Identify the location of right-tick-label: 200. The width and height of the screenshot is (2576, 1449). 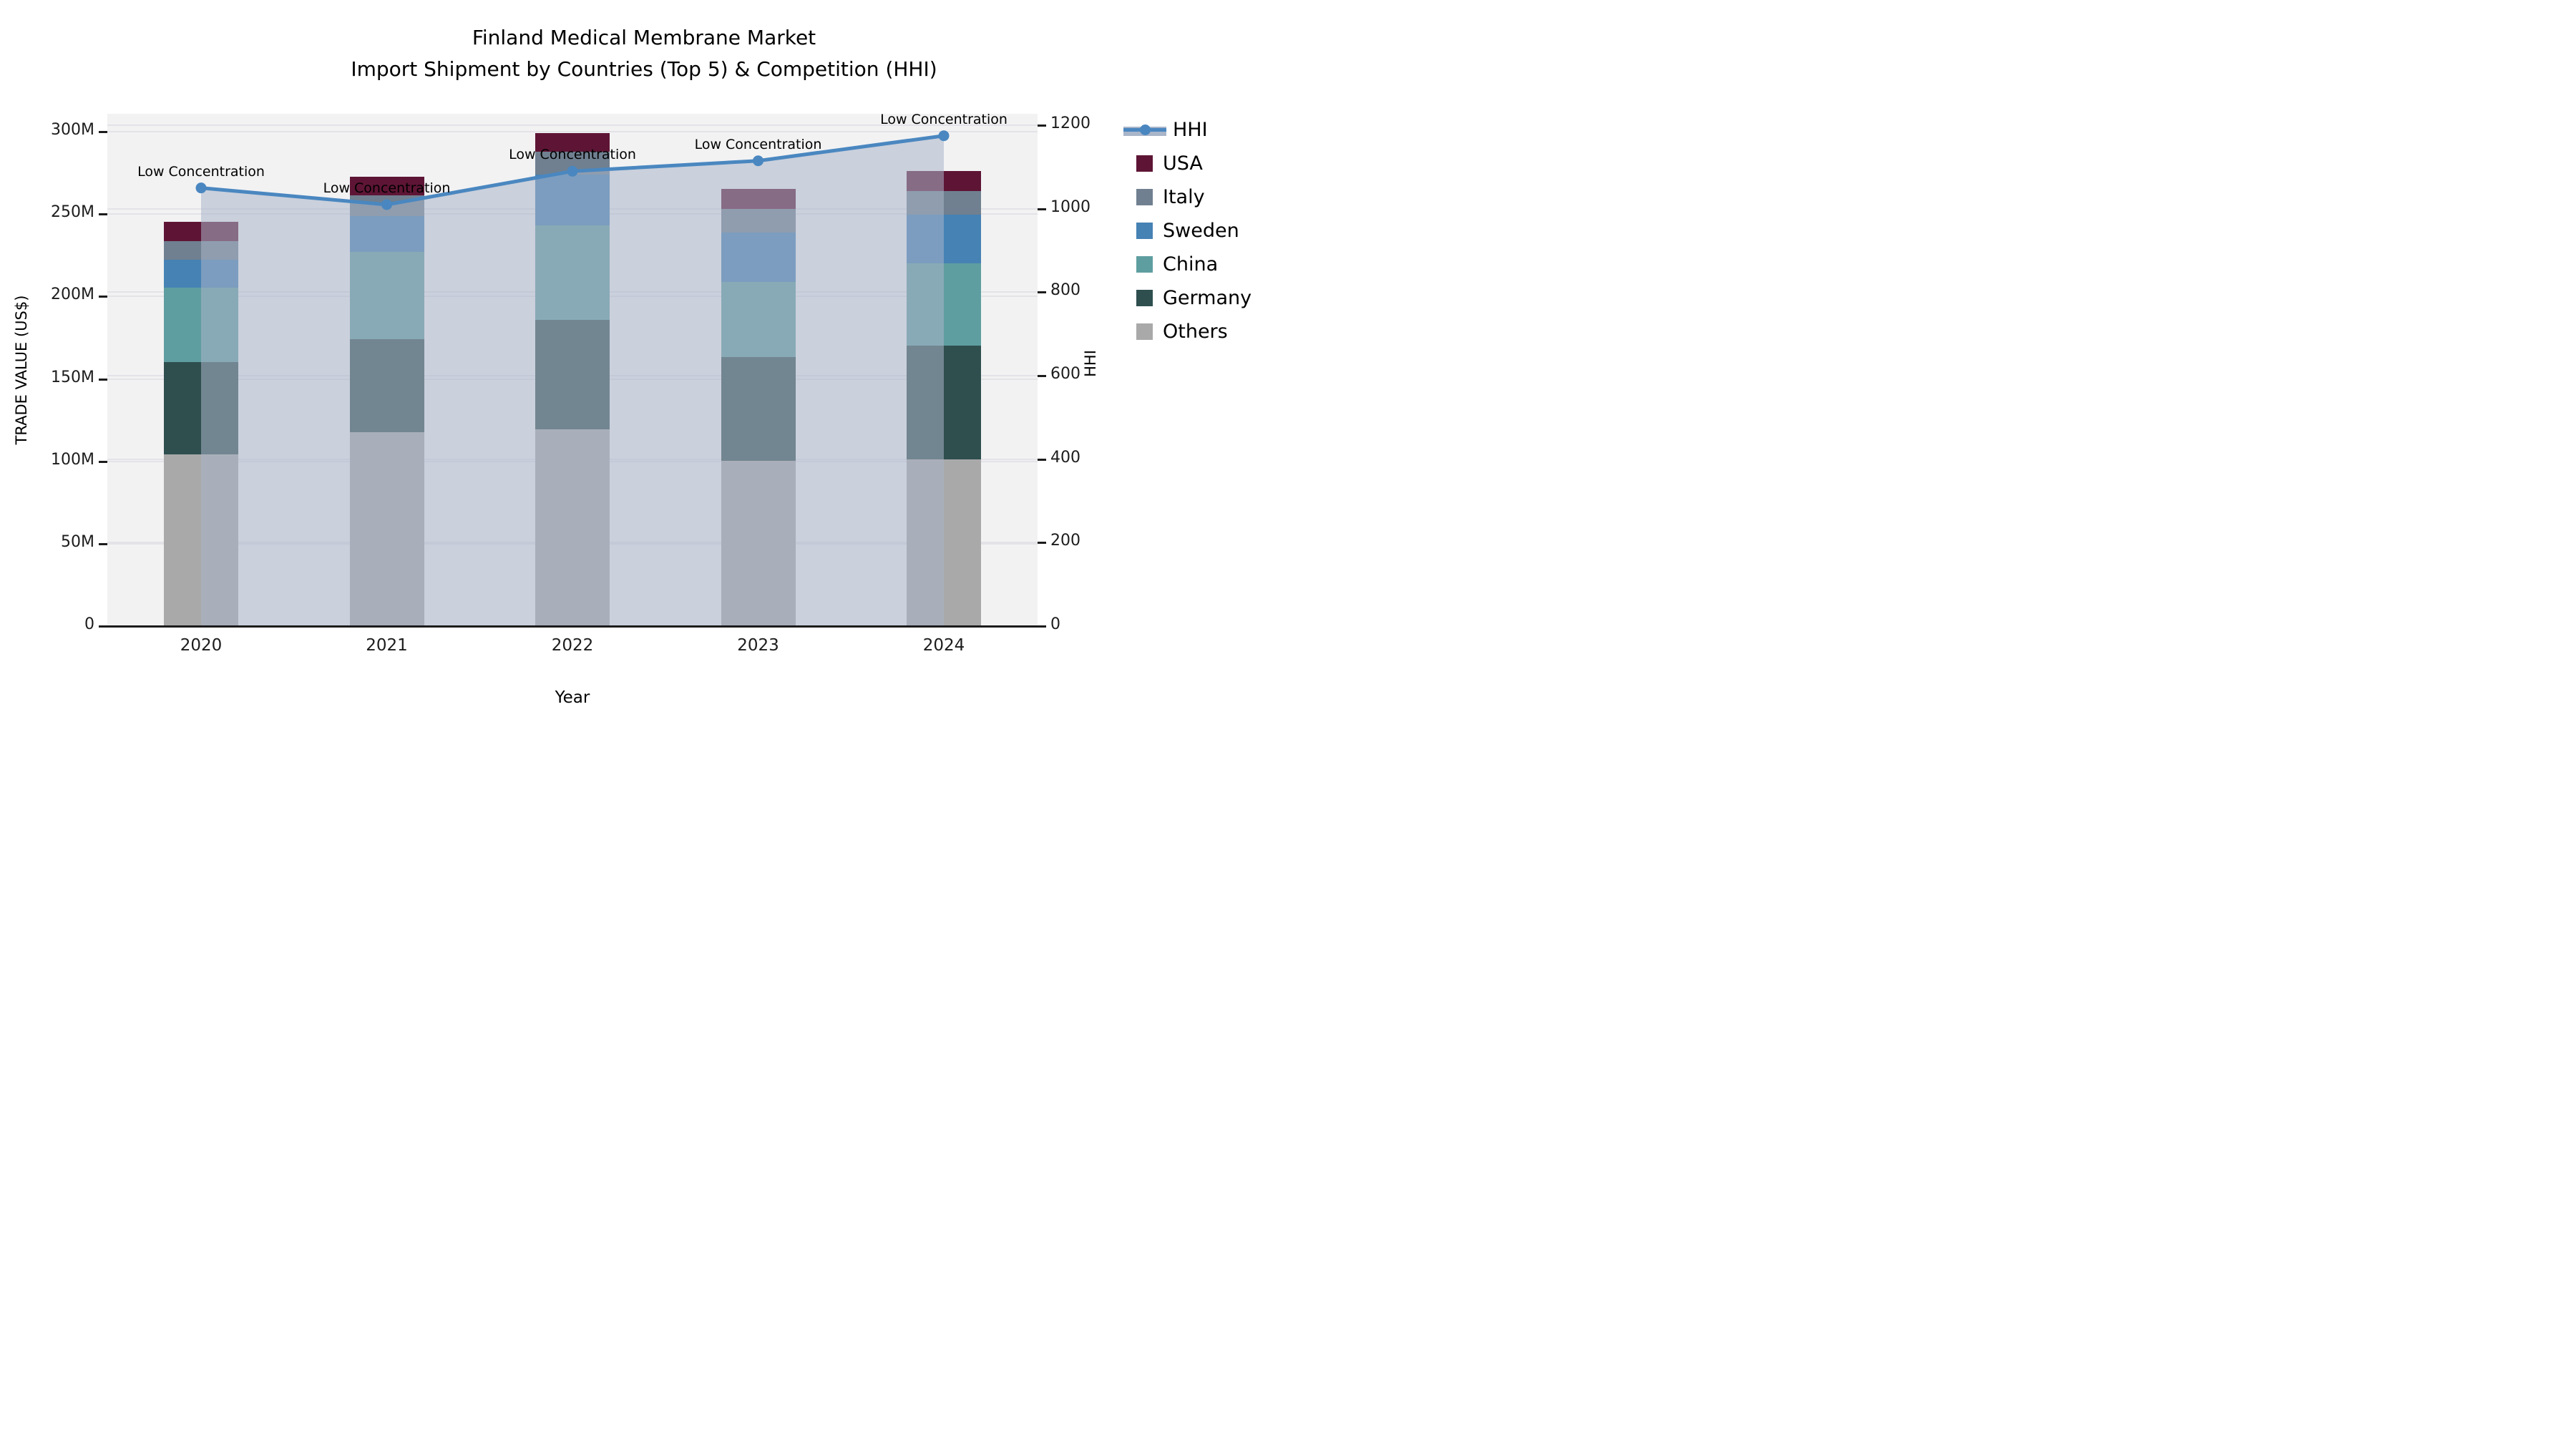
(1065, 541).